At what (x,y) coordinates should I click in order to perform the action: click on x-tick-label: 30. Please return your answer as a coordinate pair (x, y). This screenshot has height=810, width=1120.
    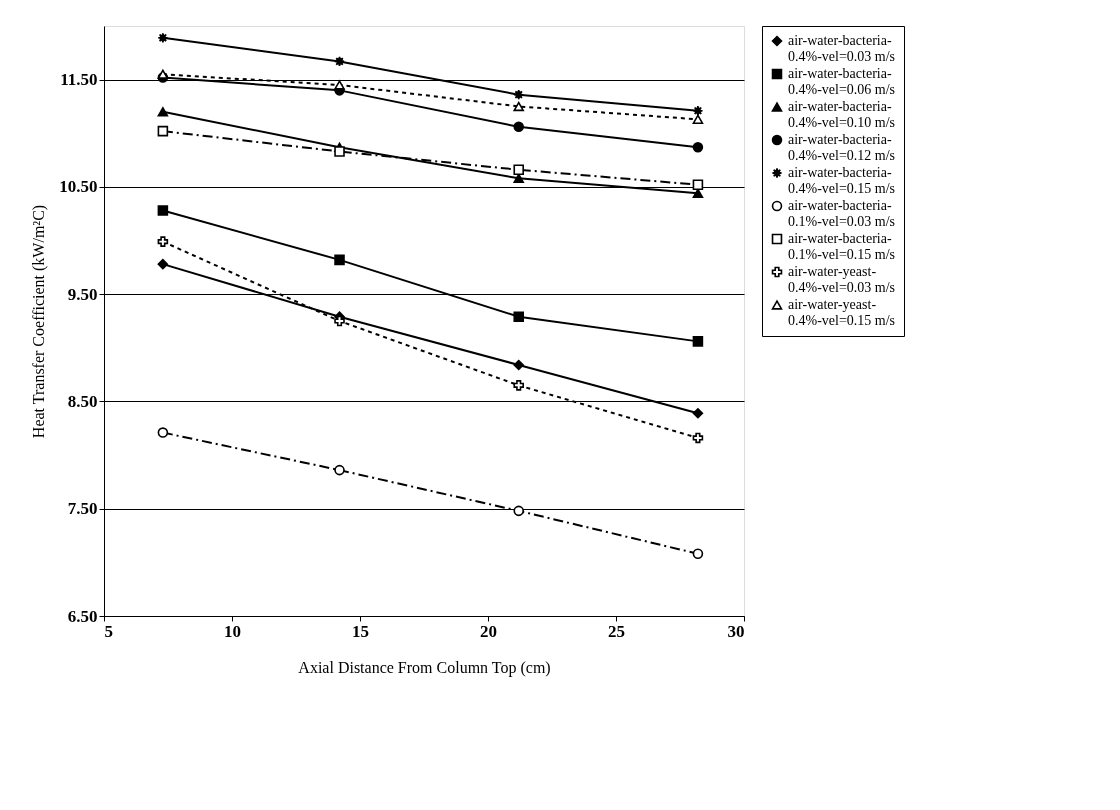
    Looking at the image, I should click on (736, 631).